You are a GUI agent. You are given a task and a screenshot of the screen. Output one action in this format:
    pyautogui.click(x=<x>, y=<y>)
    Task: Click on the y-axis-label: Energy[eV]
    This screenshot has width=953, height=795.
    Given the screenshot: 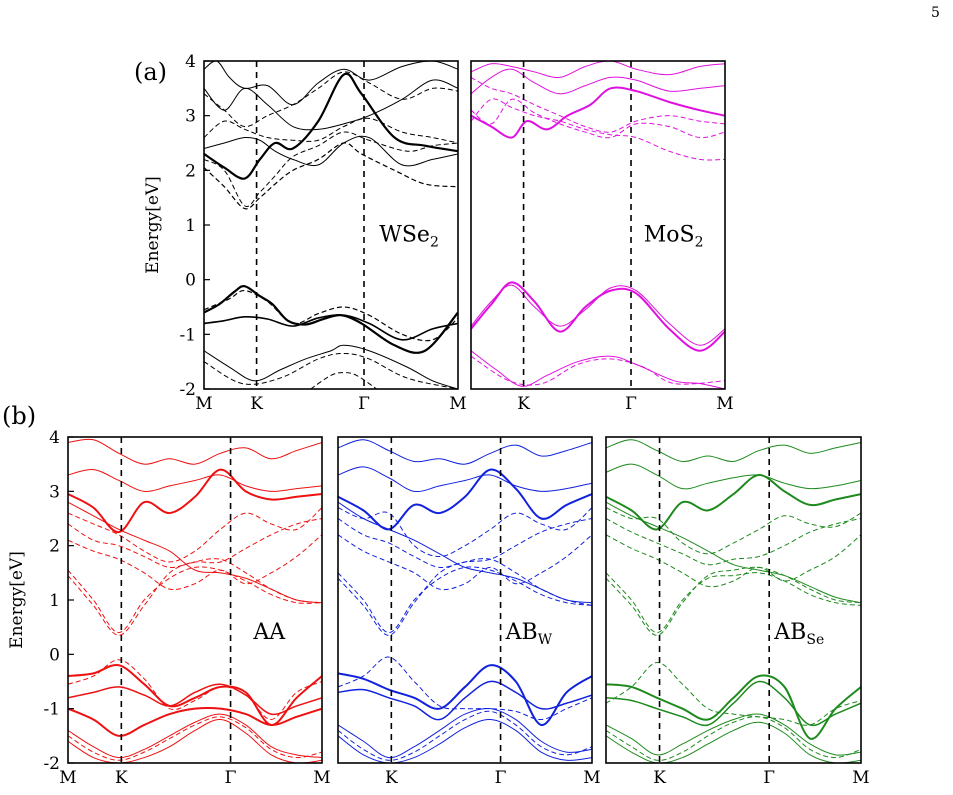 What is the action you would take?
    pyautogui.click(x=153, y=225)
    